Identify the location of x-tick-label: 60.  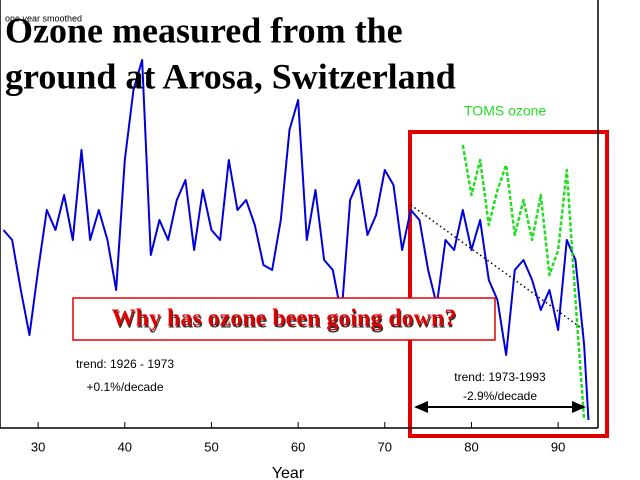
(298, 446).